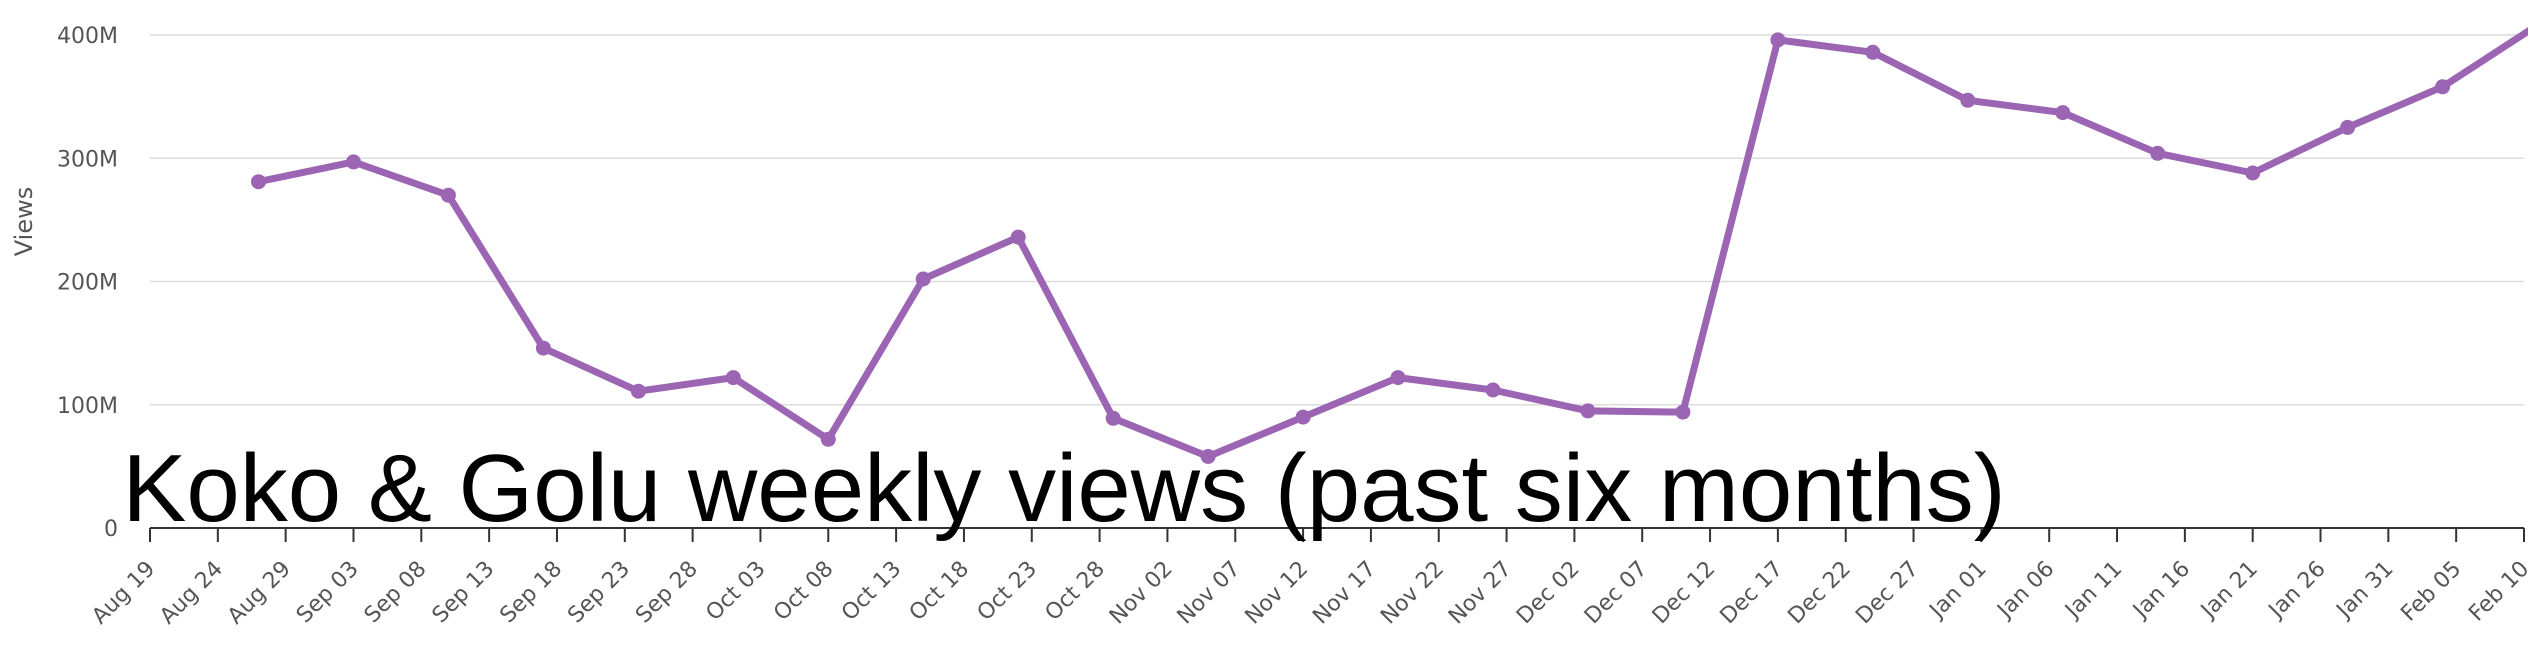 This screenshot has width=2528, height=660. I want to click on x-tick-label: Nov 02, so click(1141, 593).